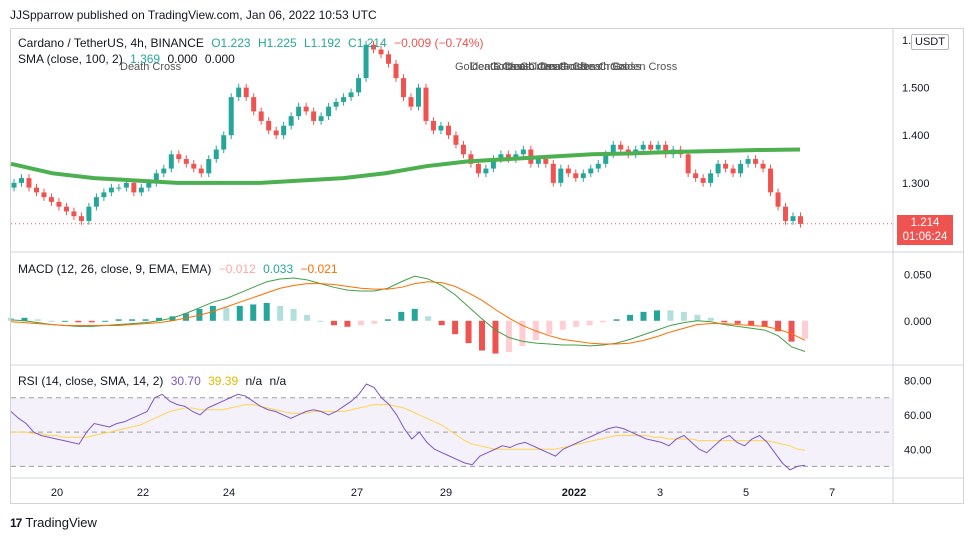 This screenshot has height=541, width=972. Describe the element at coordinates (408, 313) in the screenshot. I see `macd-line` at that location.